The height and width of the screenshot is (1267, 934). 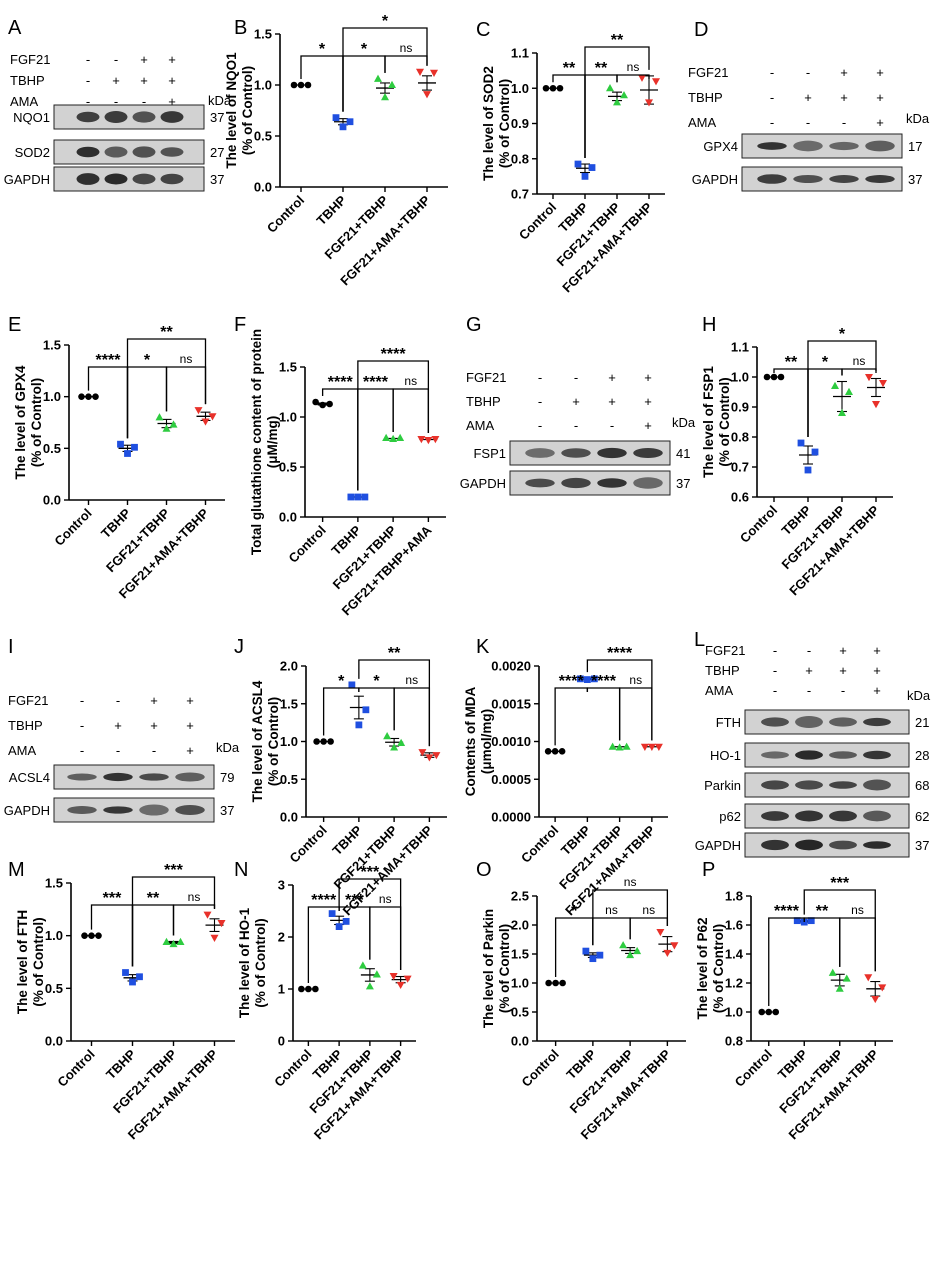 What do you see at coordinates (289, 666) in the screenshot?
I see `y-tick-label: 2.0` at bounding box center [289, 666].